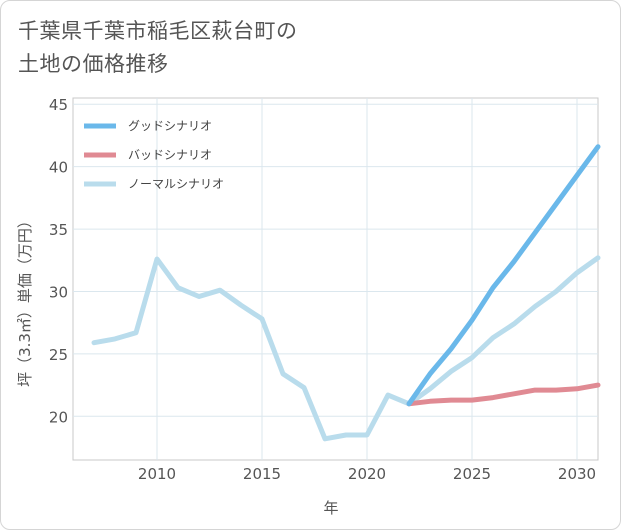  I want to click on legend-label-1: バッドシナリオ, so click(170, 155).